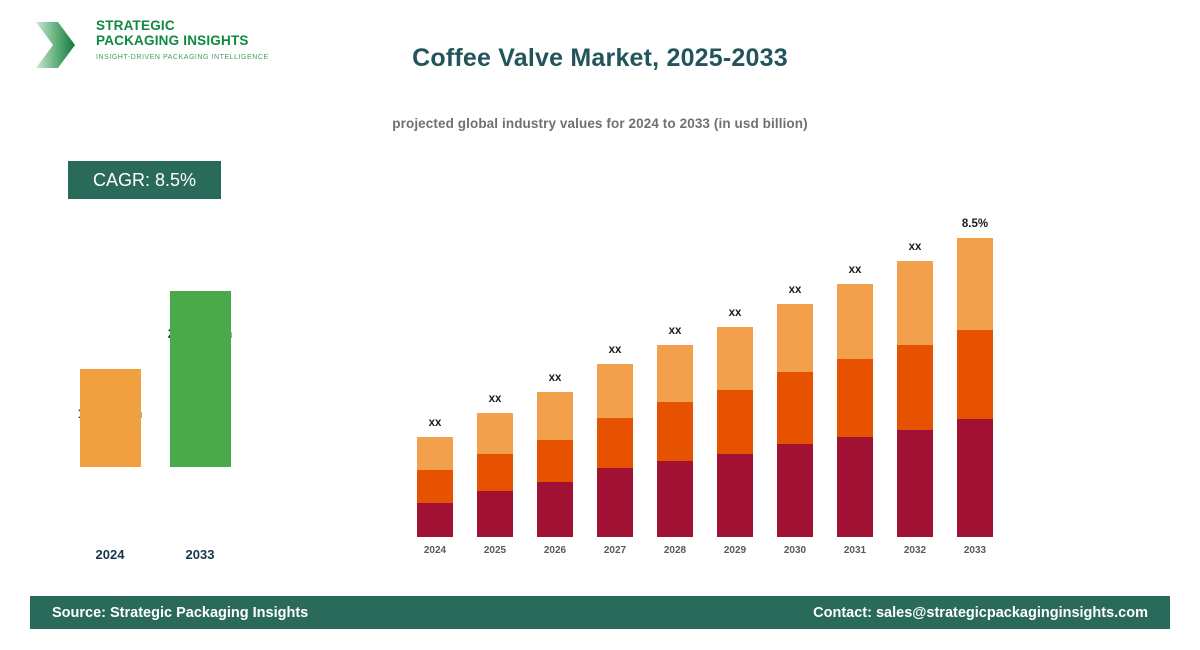  I want to click on page-title: Coffee Valve Market, 2025-2033, so click(600, 58).